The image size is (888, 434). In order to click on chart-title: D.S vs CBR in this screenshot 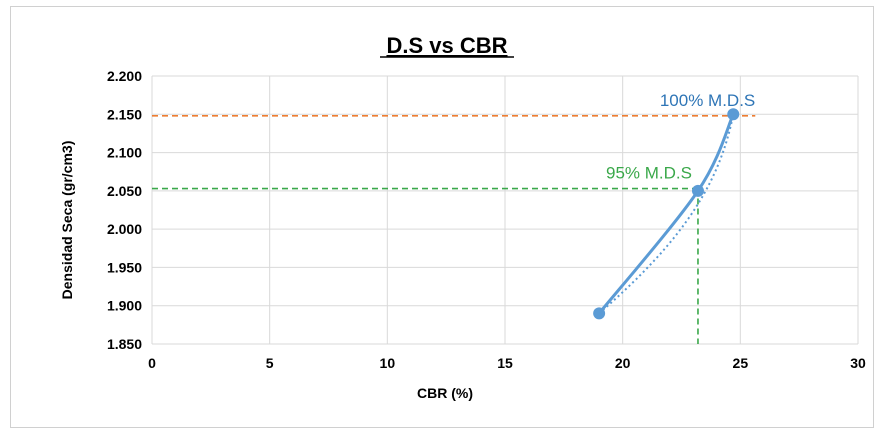, I will do `click(446, 45)`.